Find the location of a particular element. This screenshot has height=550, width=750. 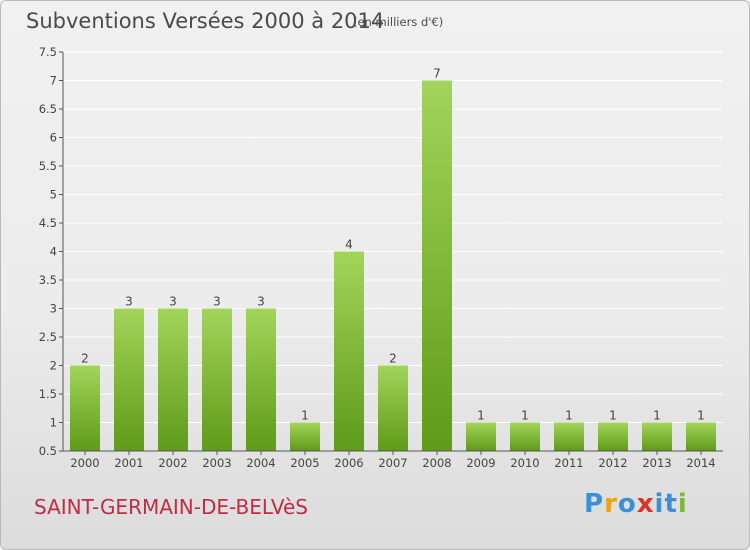

y-tick-label: 2.5 is located at coordinates (48, 337).